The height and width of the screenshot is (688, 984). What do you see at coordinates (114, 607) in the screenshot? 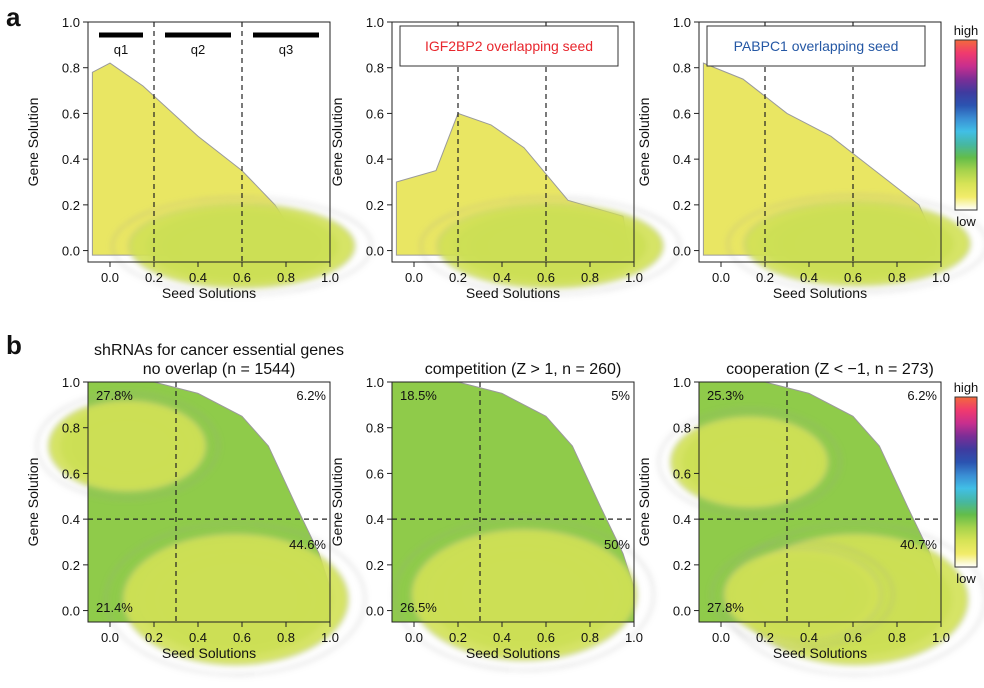
I see `quadrant-bottom-left-label: 21.4%` at bounding box center [114, 607].